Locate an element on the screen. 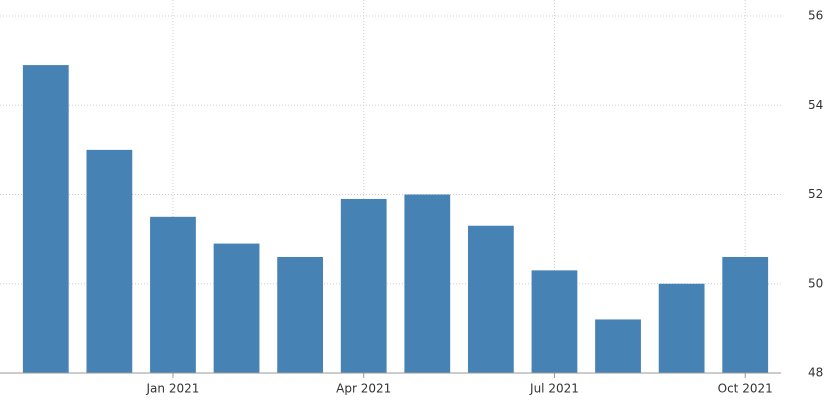 The image size is (832, 408). x-tick-label: Apr 2021 is located at coordinates (363, 389).